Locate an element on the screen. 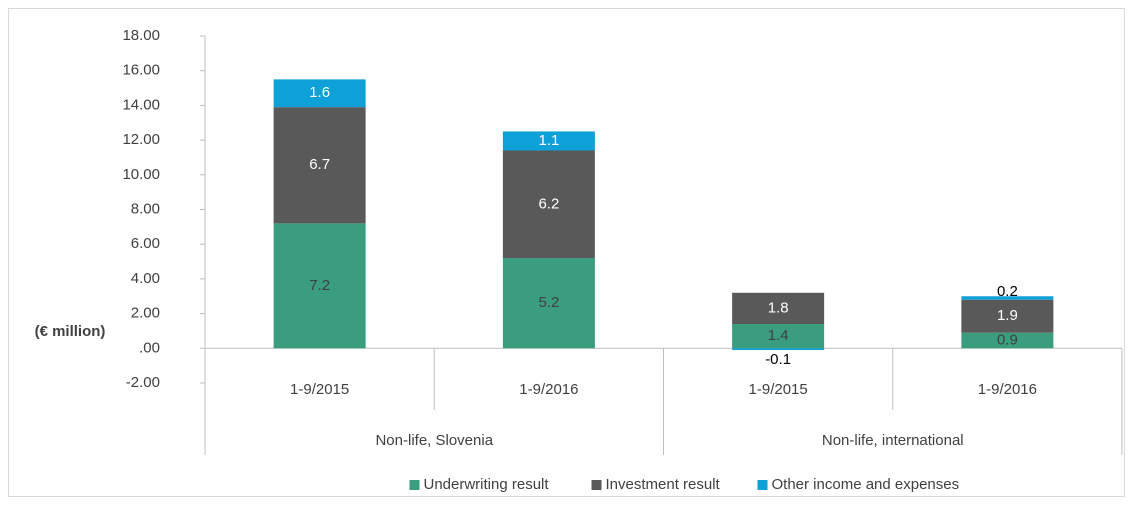 The height and width of the screenshot is (506, 1133). data-label: 1.8 is located at coordinates (778, 307).